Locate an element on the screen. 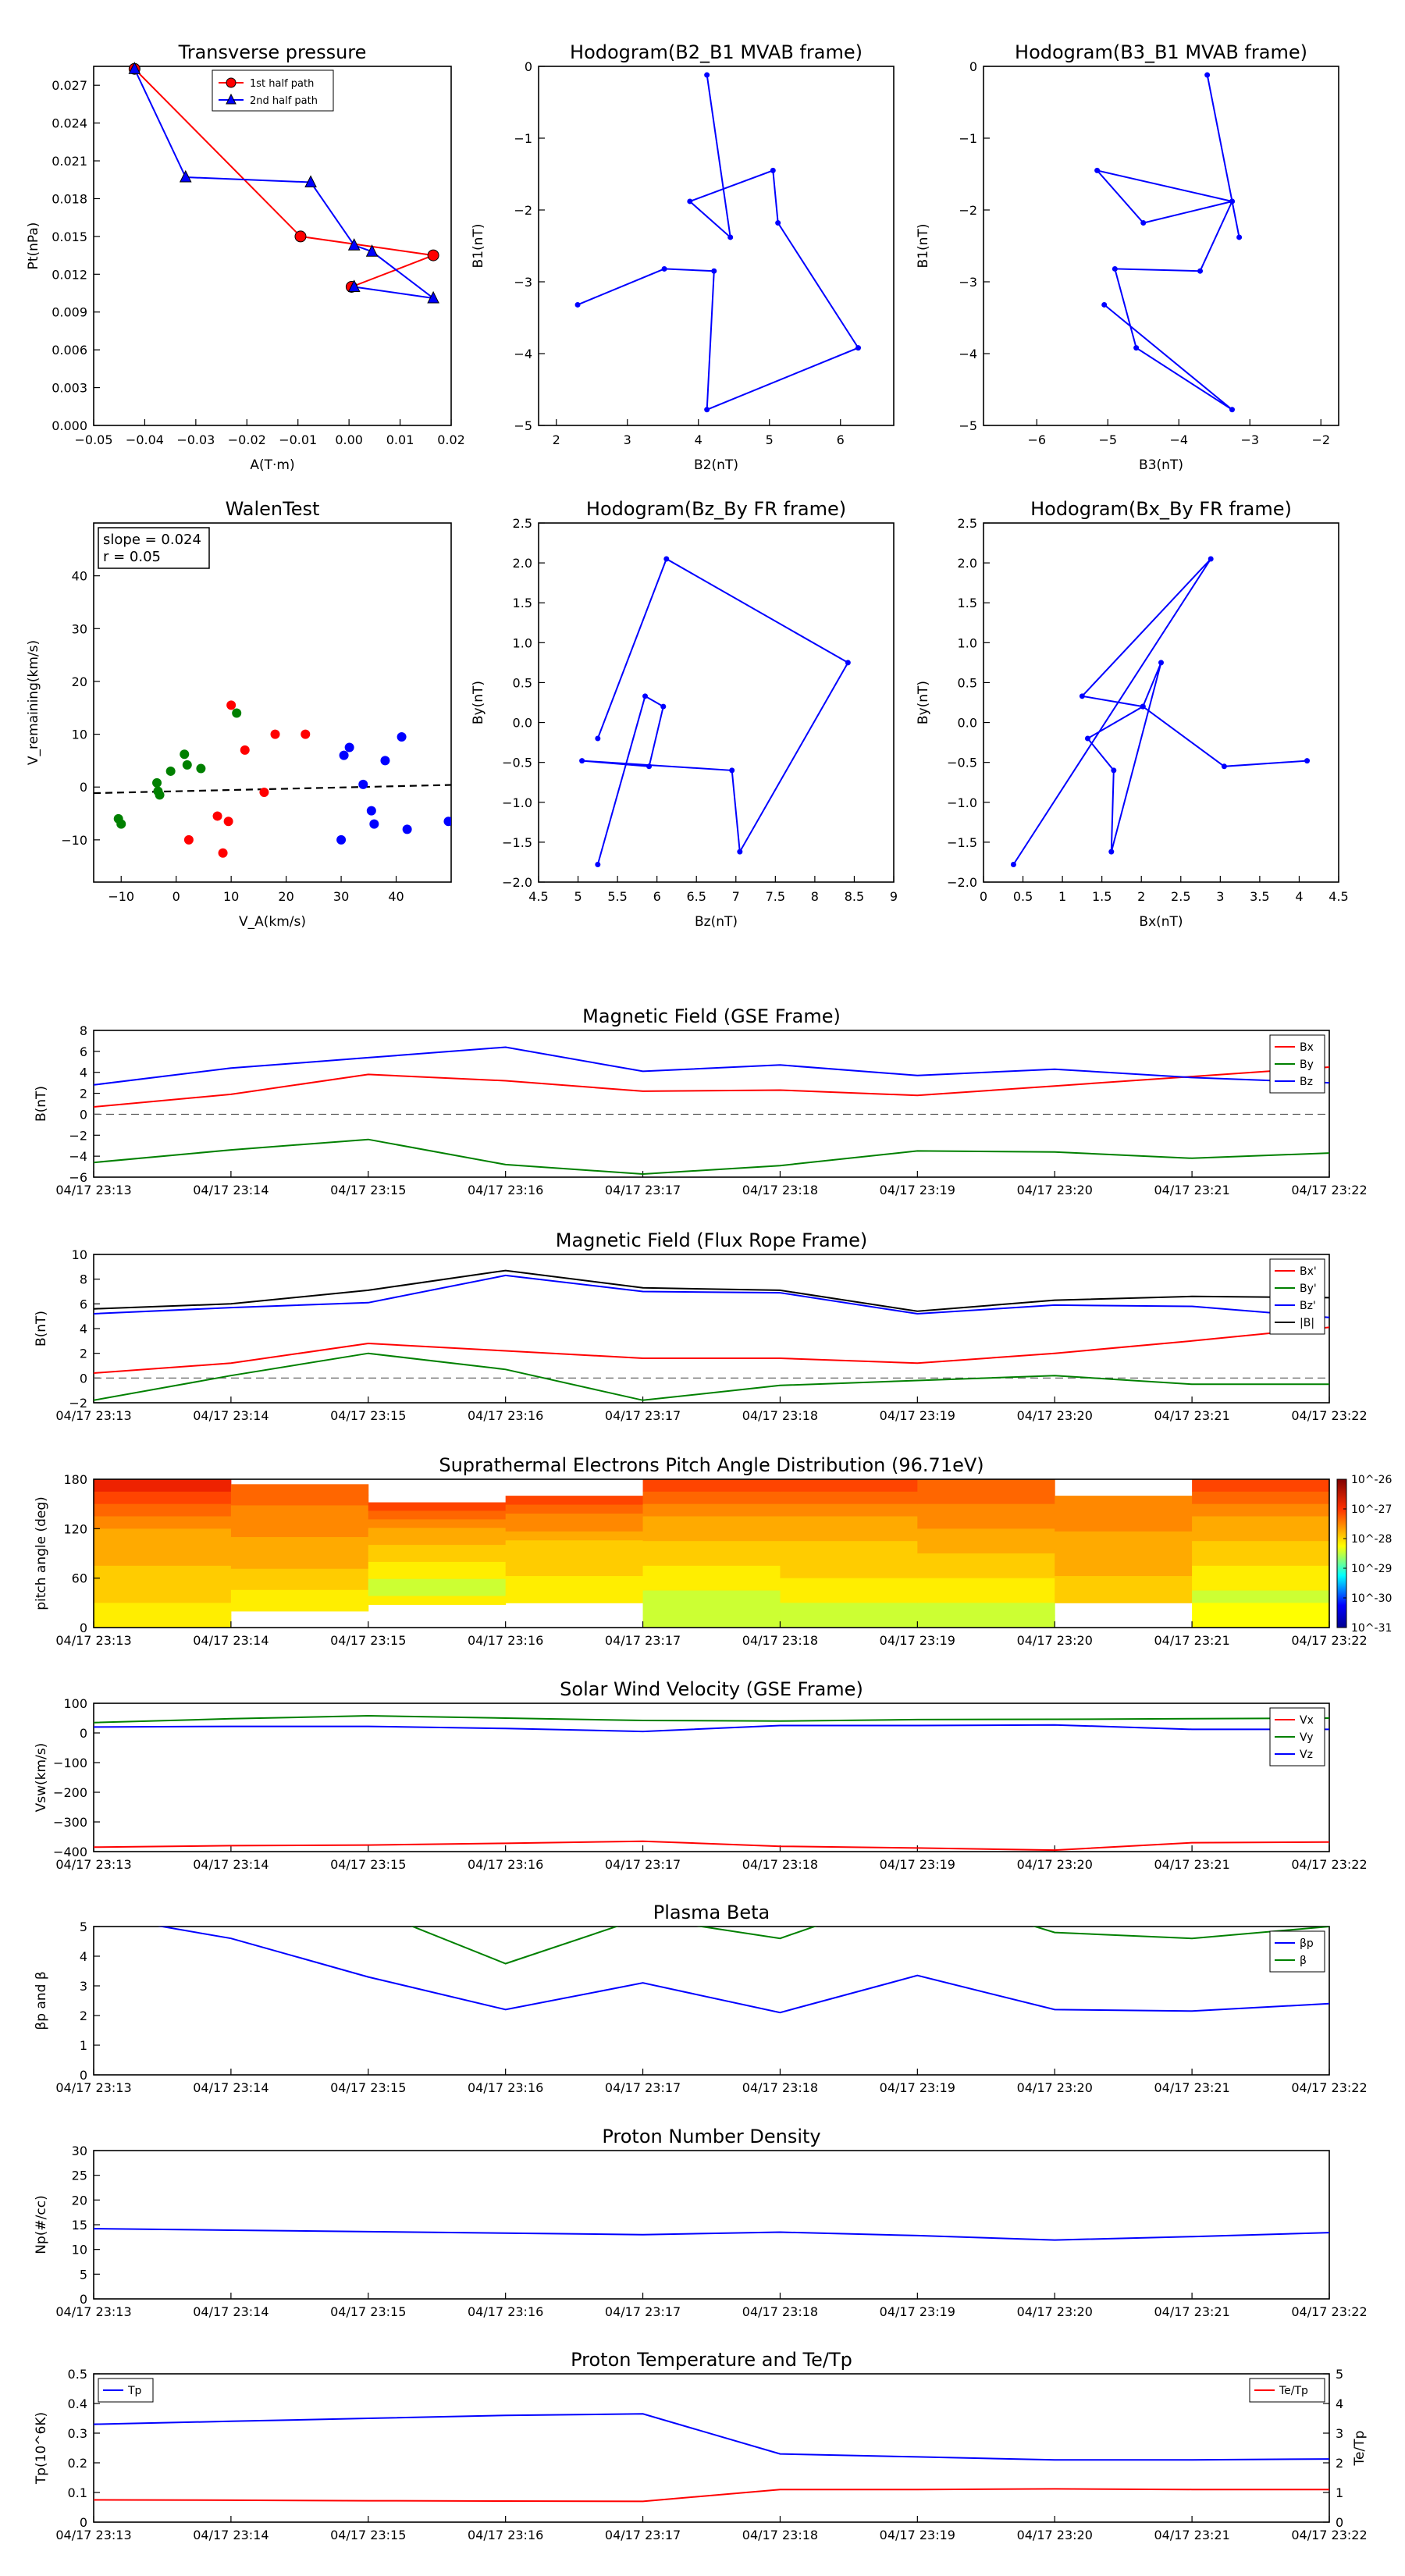 The height and width of the screenshot is (2576, 1405). chart-title: Magnetic Field (Flux Rope Frame) is located at coordinates (712, 1240).